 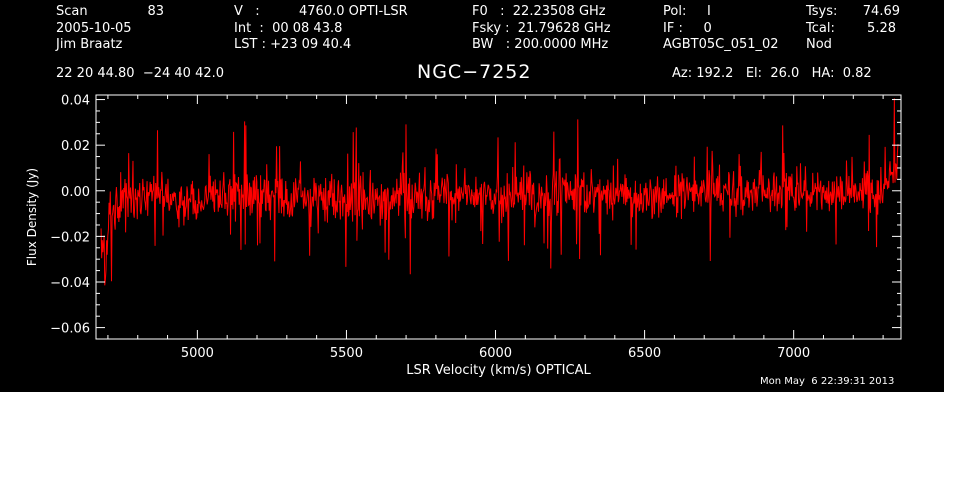 I want to click on bandwidth: BW : 200.0000 MHz, so click(x=540, y=44).